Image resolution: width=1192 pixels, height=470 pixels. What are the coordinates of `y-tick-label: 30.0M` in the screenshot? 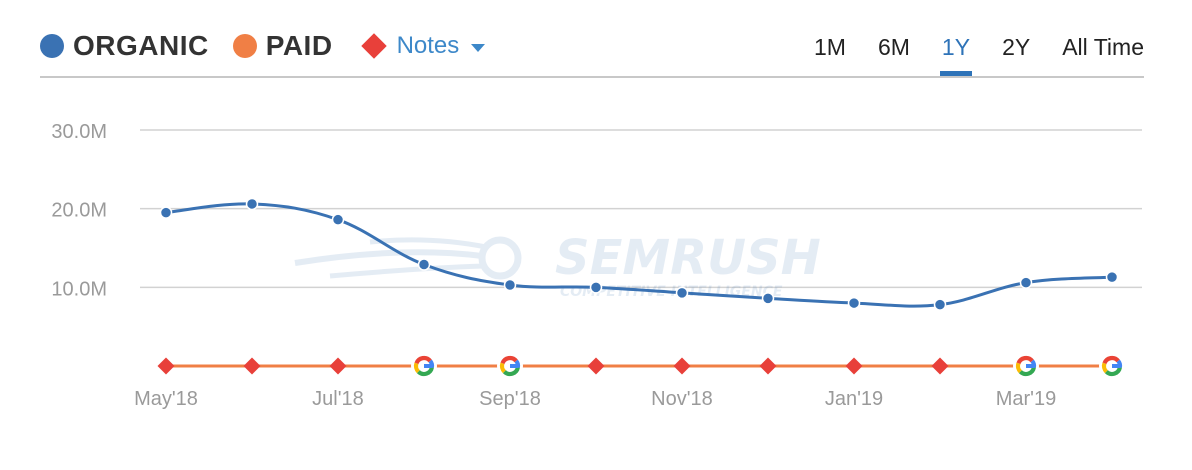 It's located at (79, 132).